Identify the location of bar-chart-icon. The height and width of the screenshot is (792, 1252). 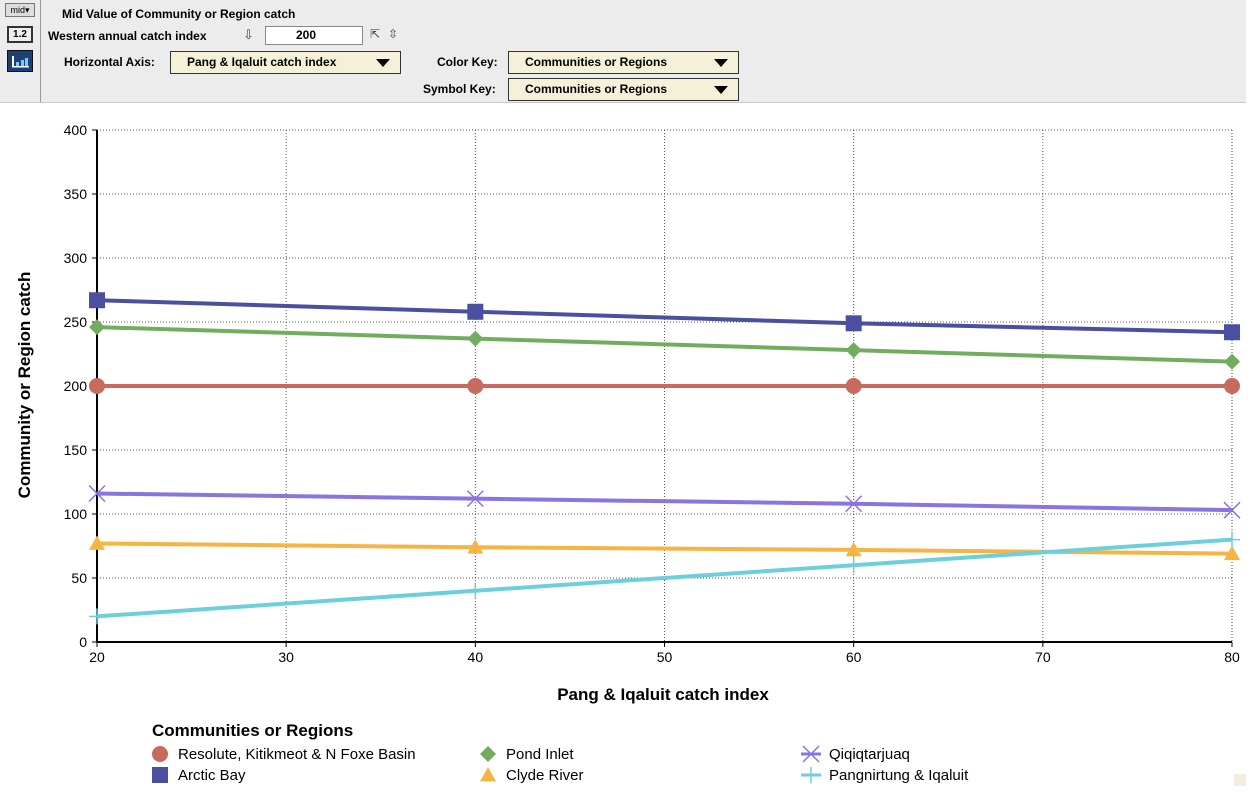
(20, 62).